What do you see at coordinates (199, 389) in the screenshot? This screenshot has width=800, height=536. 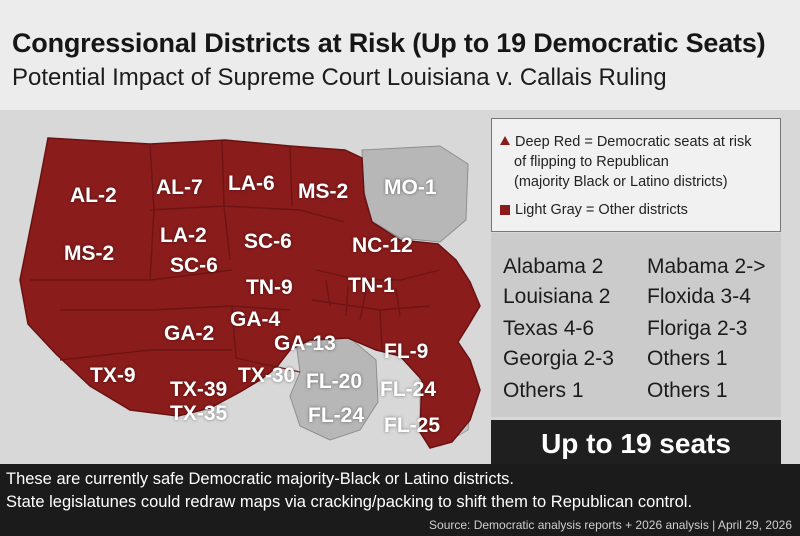 I see `district-label-tx-39: TX-39` at bounding box center [199, 389].